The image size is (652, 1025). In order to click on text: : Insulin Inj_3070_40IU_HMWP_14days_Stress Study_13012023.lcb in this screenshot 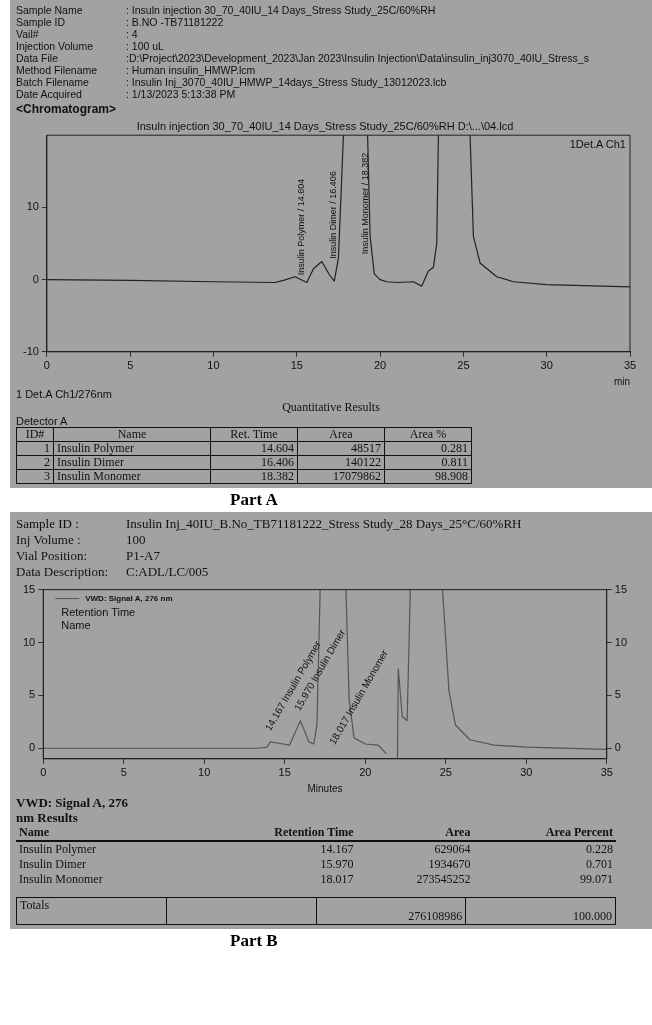, I will do `click(287, 82)`.